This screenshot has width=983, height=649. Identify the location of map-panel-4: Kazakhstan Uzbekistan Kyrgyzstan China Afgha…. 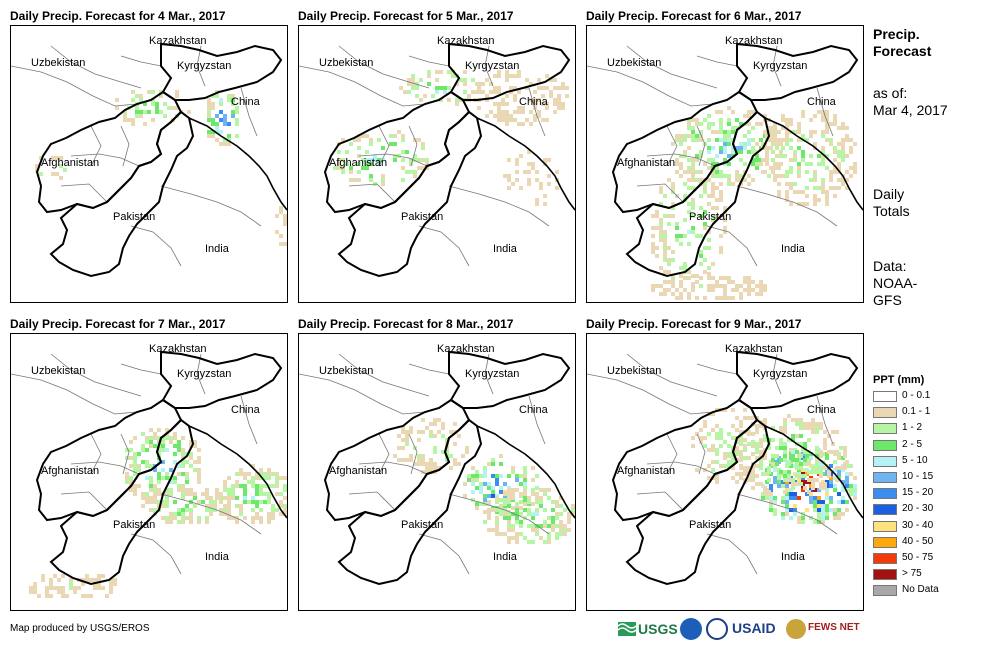
(149, 472).